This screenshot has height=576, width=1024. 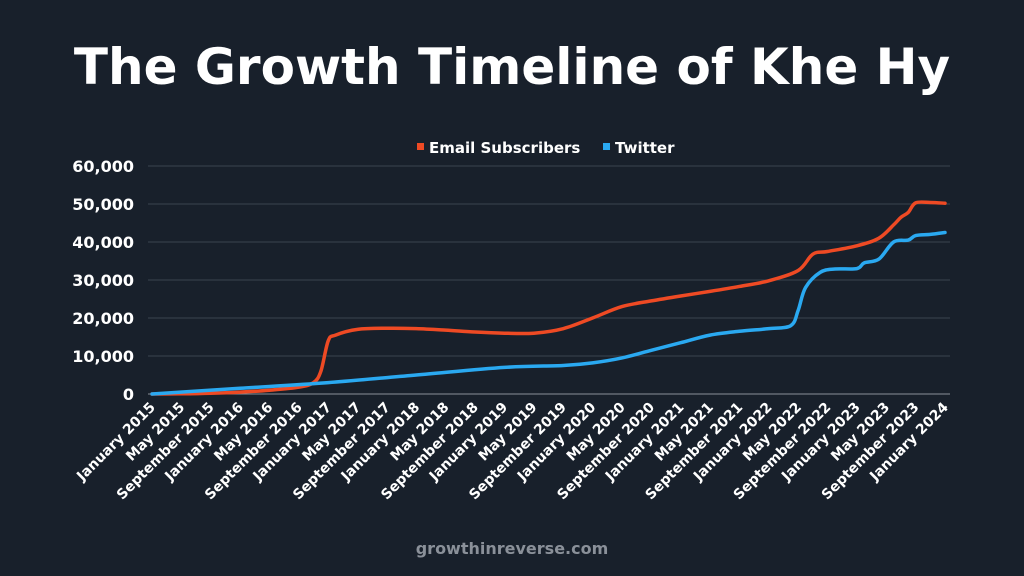 What do you see at coordinates (103, 204) in the screenshot?
I see `y-tick-label: 50,000` at bounding box center [103, 204].